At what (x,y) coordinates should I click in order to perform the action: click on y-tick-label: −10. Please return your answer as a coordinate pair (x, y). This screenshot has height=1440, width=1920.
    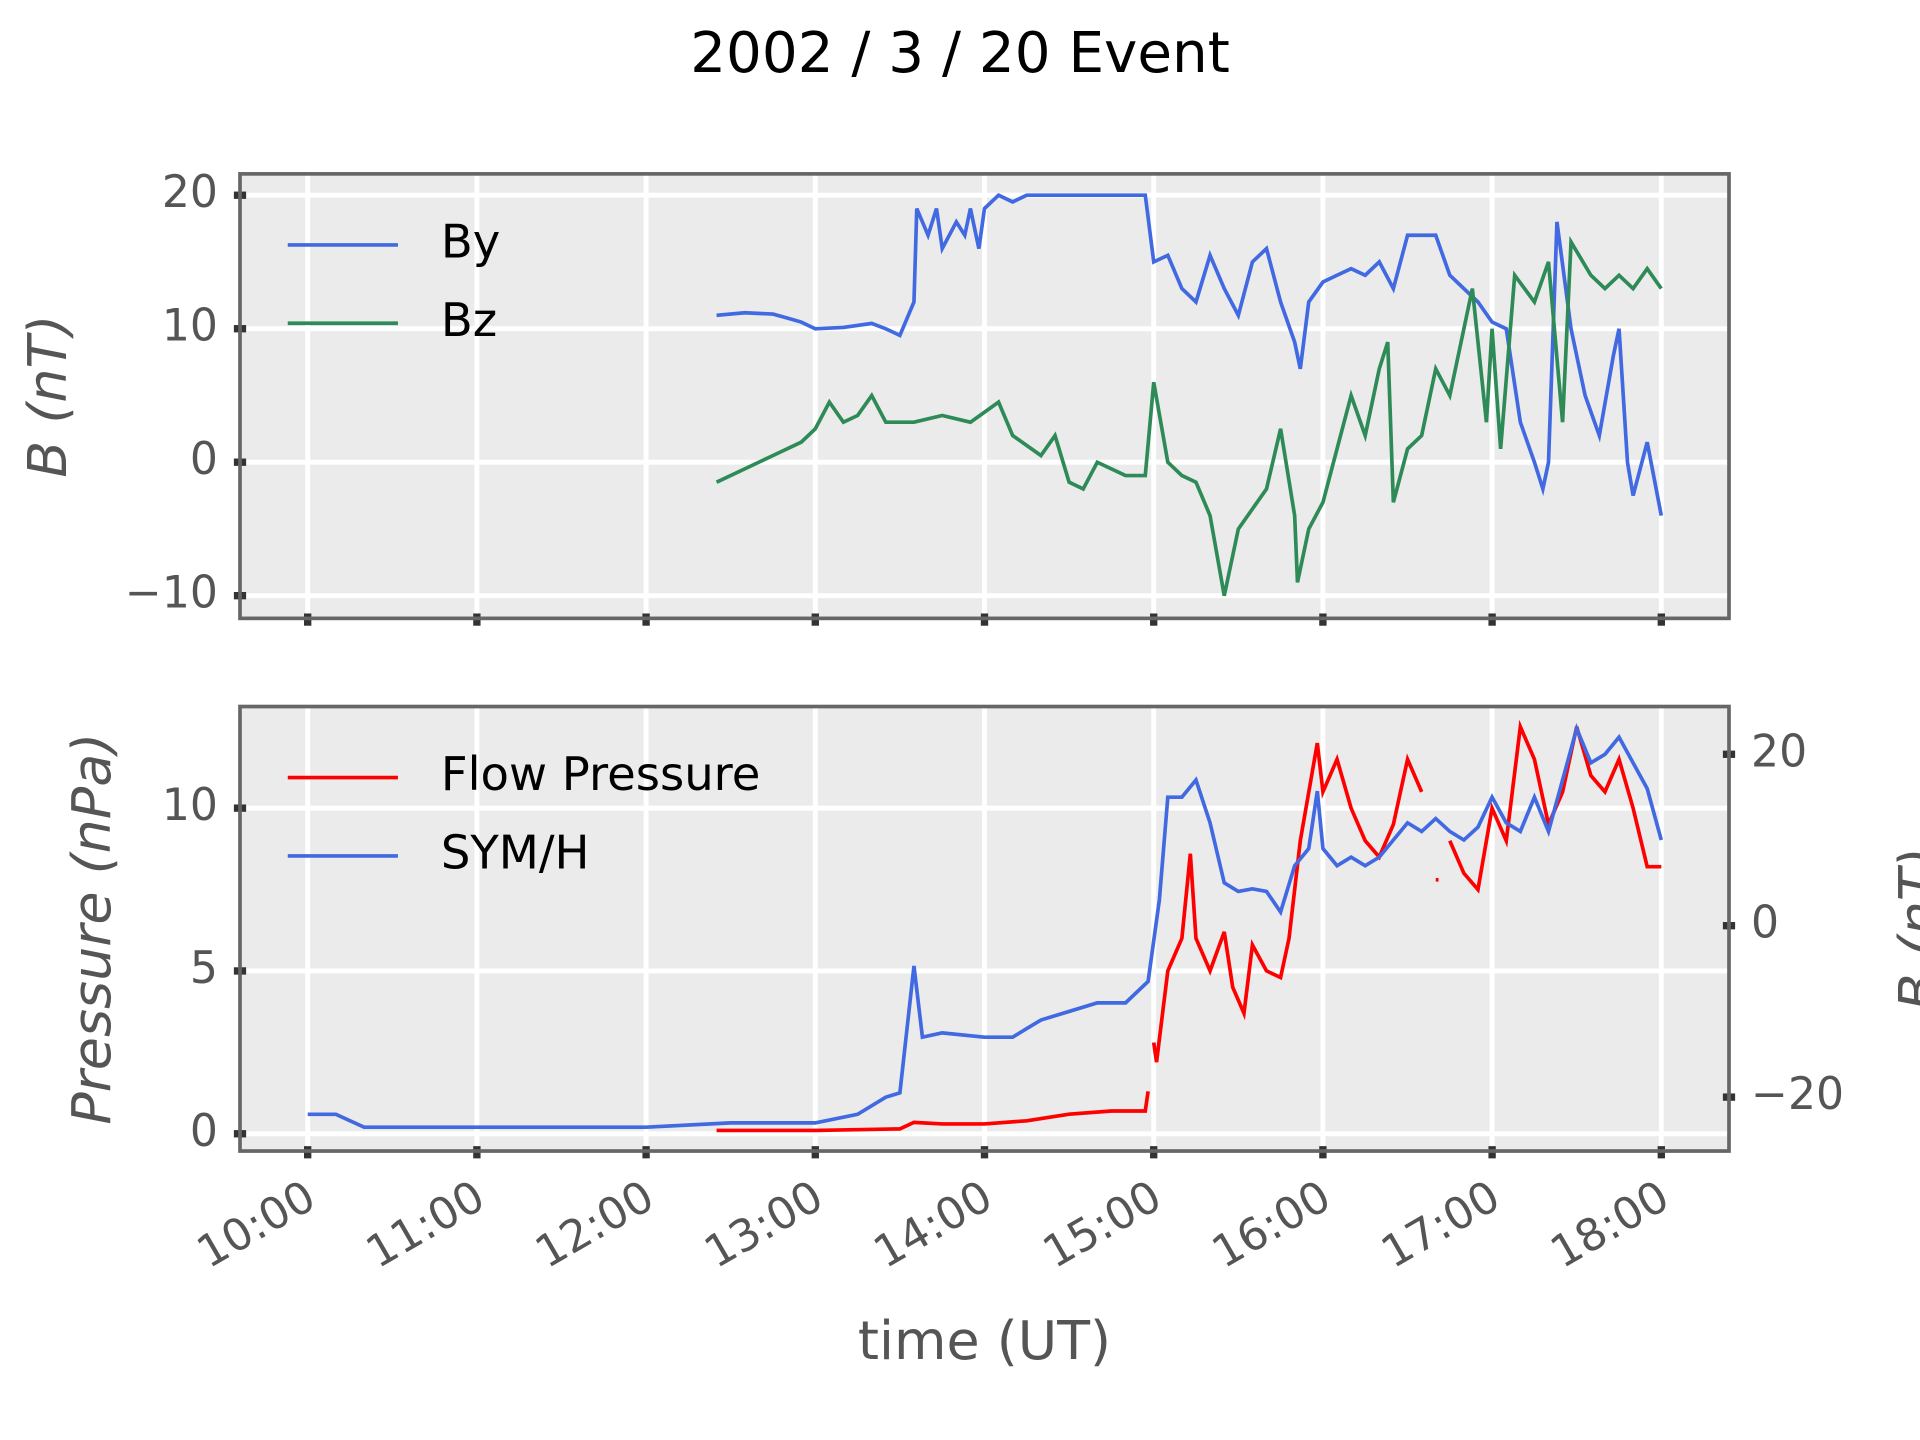
    Looking at the image, I should click on (171, 593).